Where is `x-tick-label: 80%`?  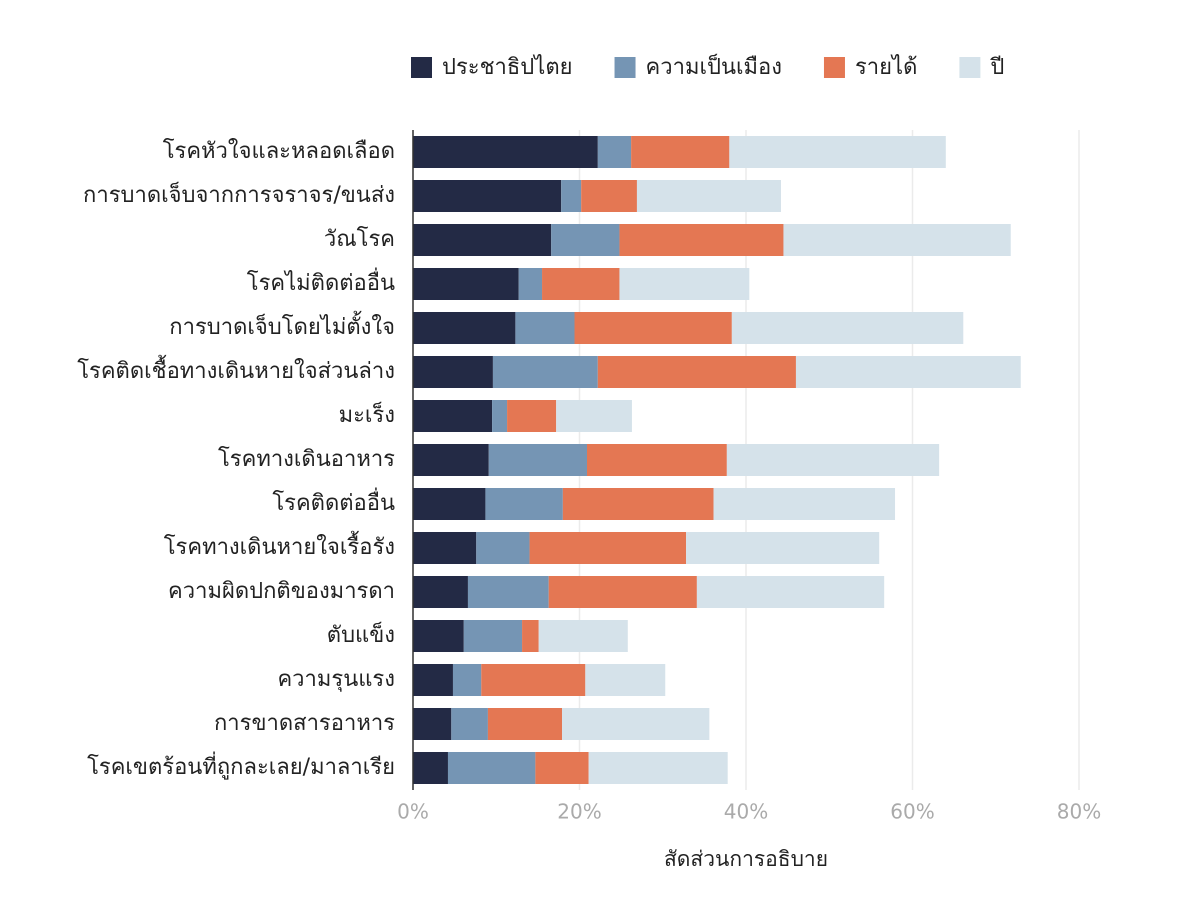 x-tick-label: 80% is located at coordinates (1079, 812).